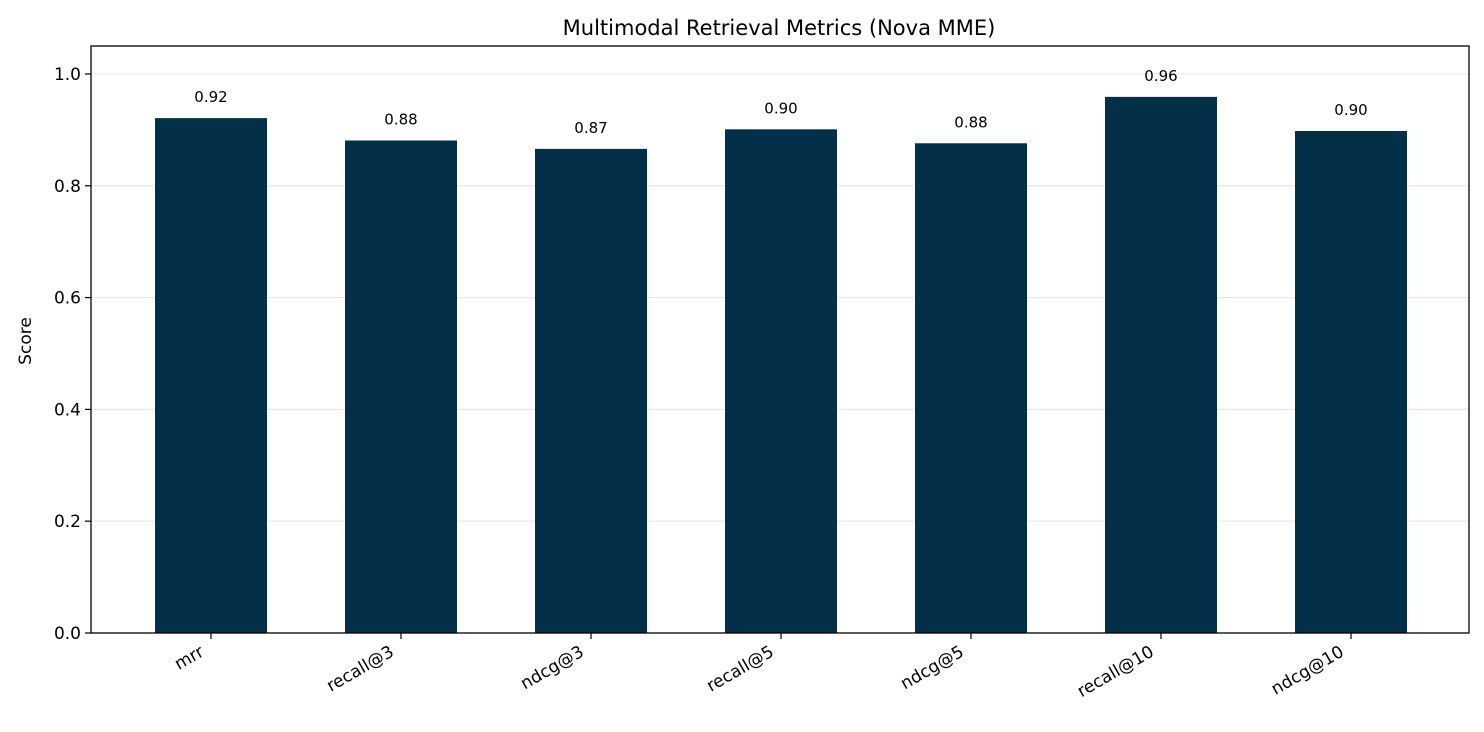 The image size is (1484, 732). Describe the element at coordinates (72, 354) in the screenshot. I see `y-axis-ticks: 0.0 0.2 0.4 0.6 0.8 1.0` at that location.